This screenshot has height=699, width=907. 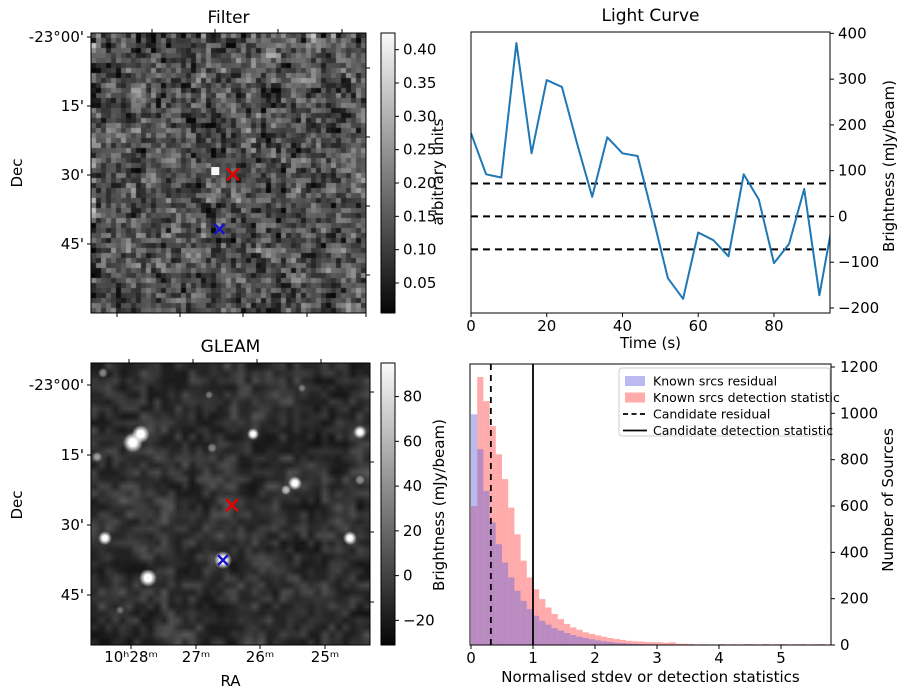 What do you see at coordinates (72, 525) in the screenshot?
I see `gleam-ytick-label: 30'` at bounding box center [72, 525].